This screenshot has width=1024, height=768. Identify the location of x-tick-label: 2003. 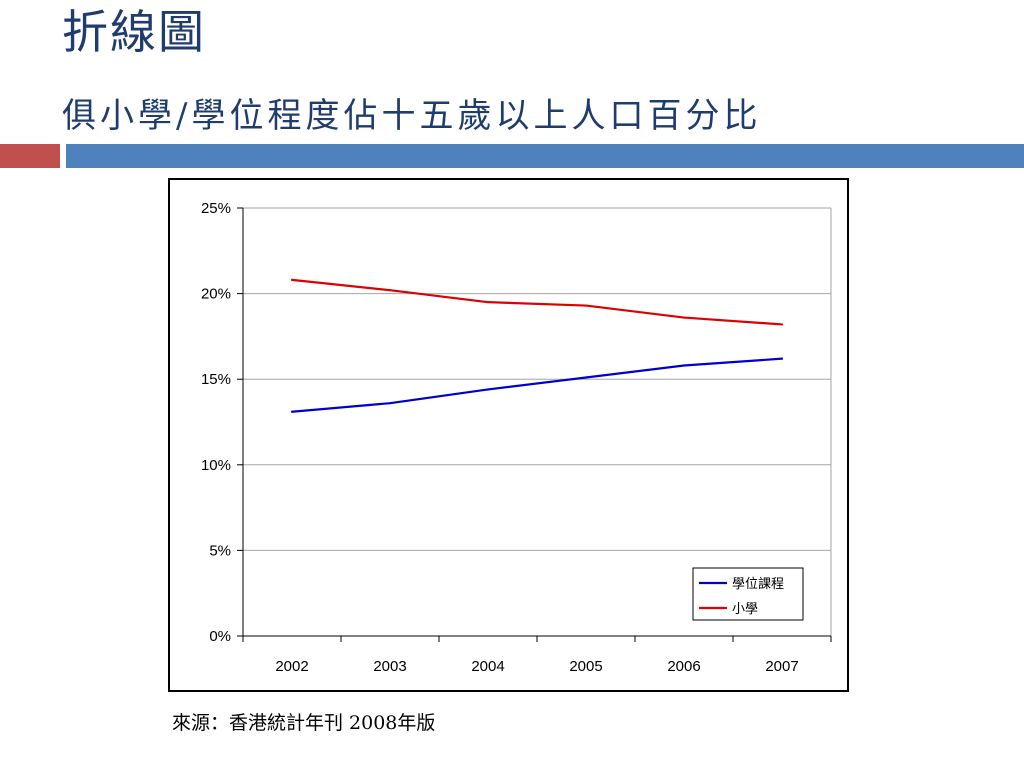
(389, 666).